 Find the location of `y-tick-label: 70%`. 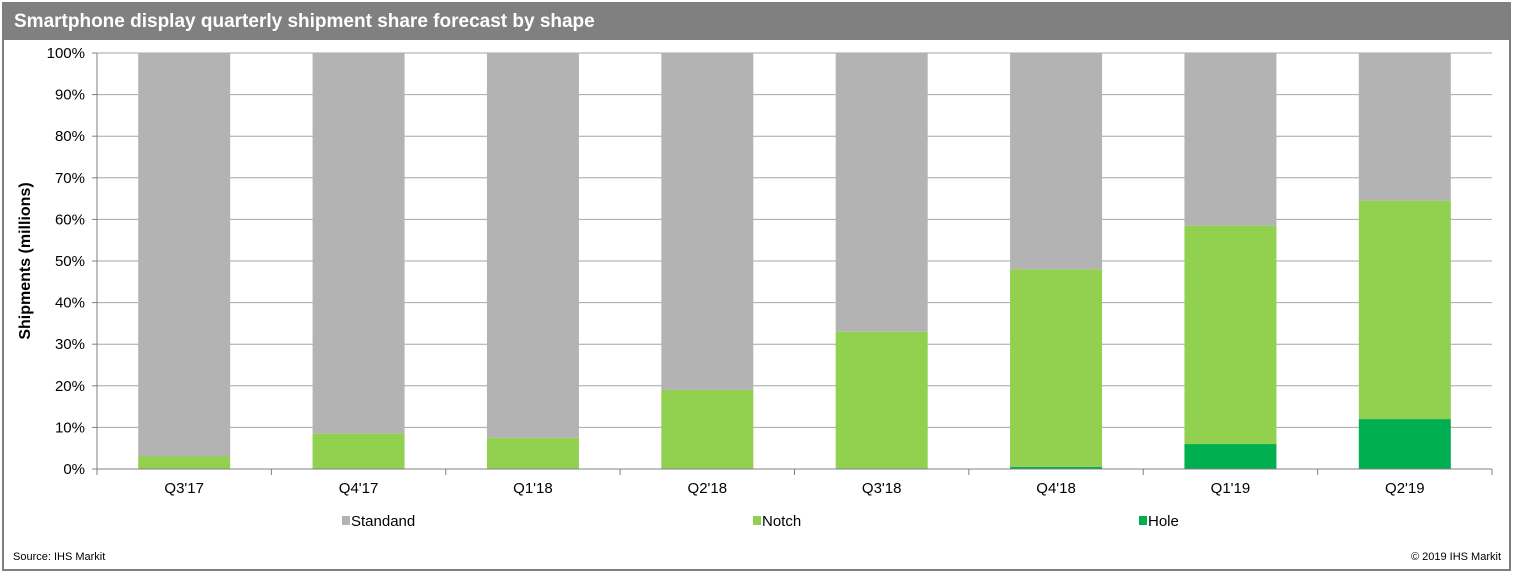

y-tick-label: 70% is located at coordinates (70, 178).